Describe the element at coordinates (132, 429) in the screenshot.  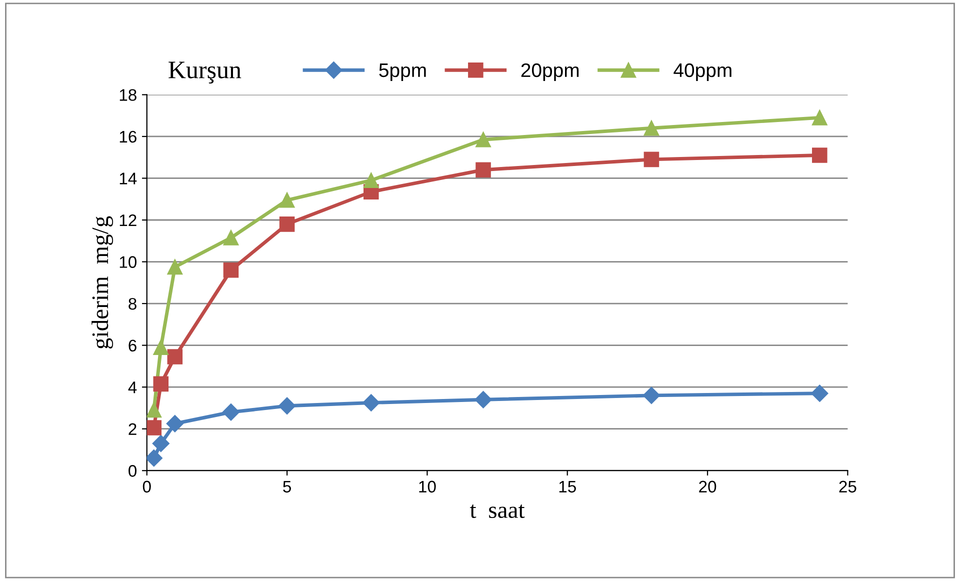
I see `y-tick-label: 2` at that location.